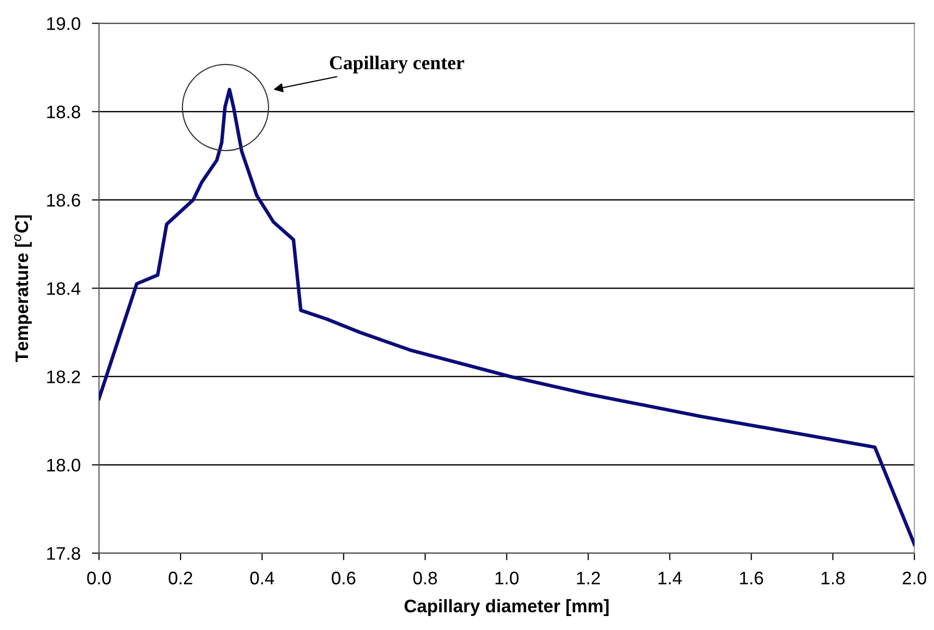  I want to click on y-tick-label: 18.4, so click(63, 288).